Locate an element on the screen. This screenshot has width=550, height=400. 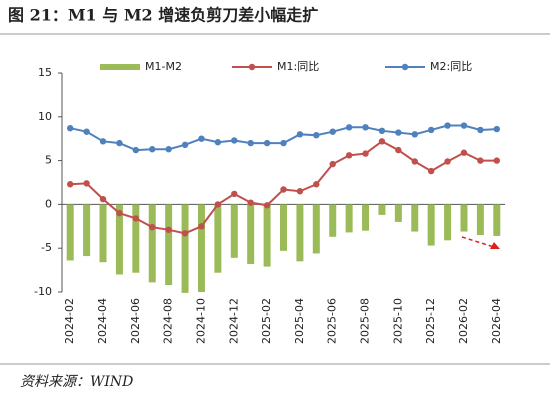
x-tick-label: 2025-08 is located at coordinates (365, 321).